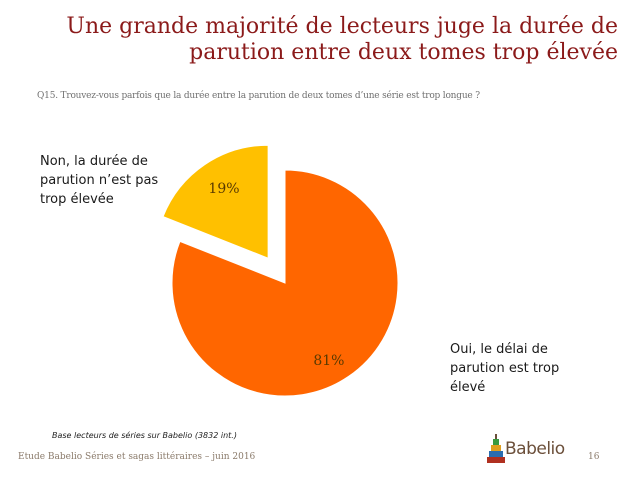 Image resolution: width=638 pixels, height=479 pixels. Describe the element at coordinates (496, 448) in the screenshot. I see `babelio-logo-icon` at that location.